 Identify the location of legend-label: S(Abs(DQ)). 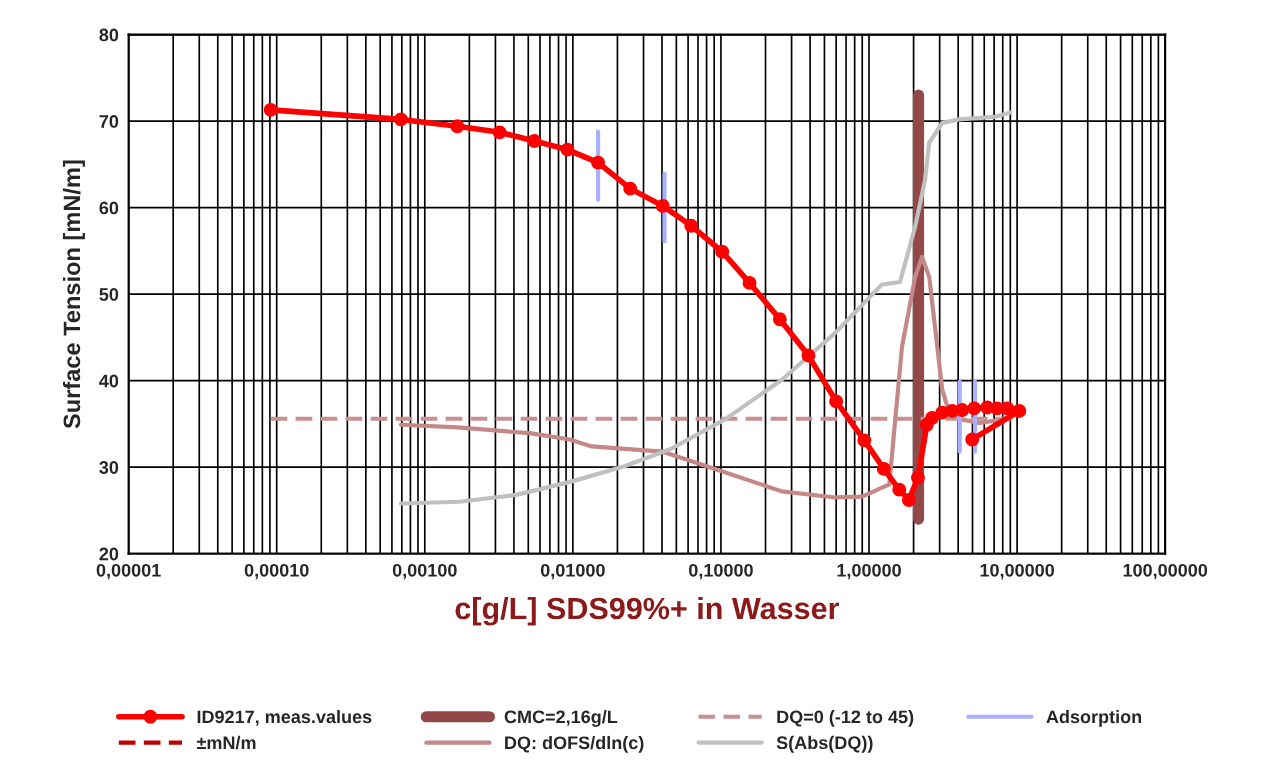
(824, 744).